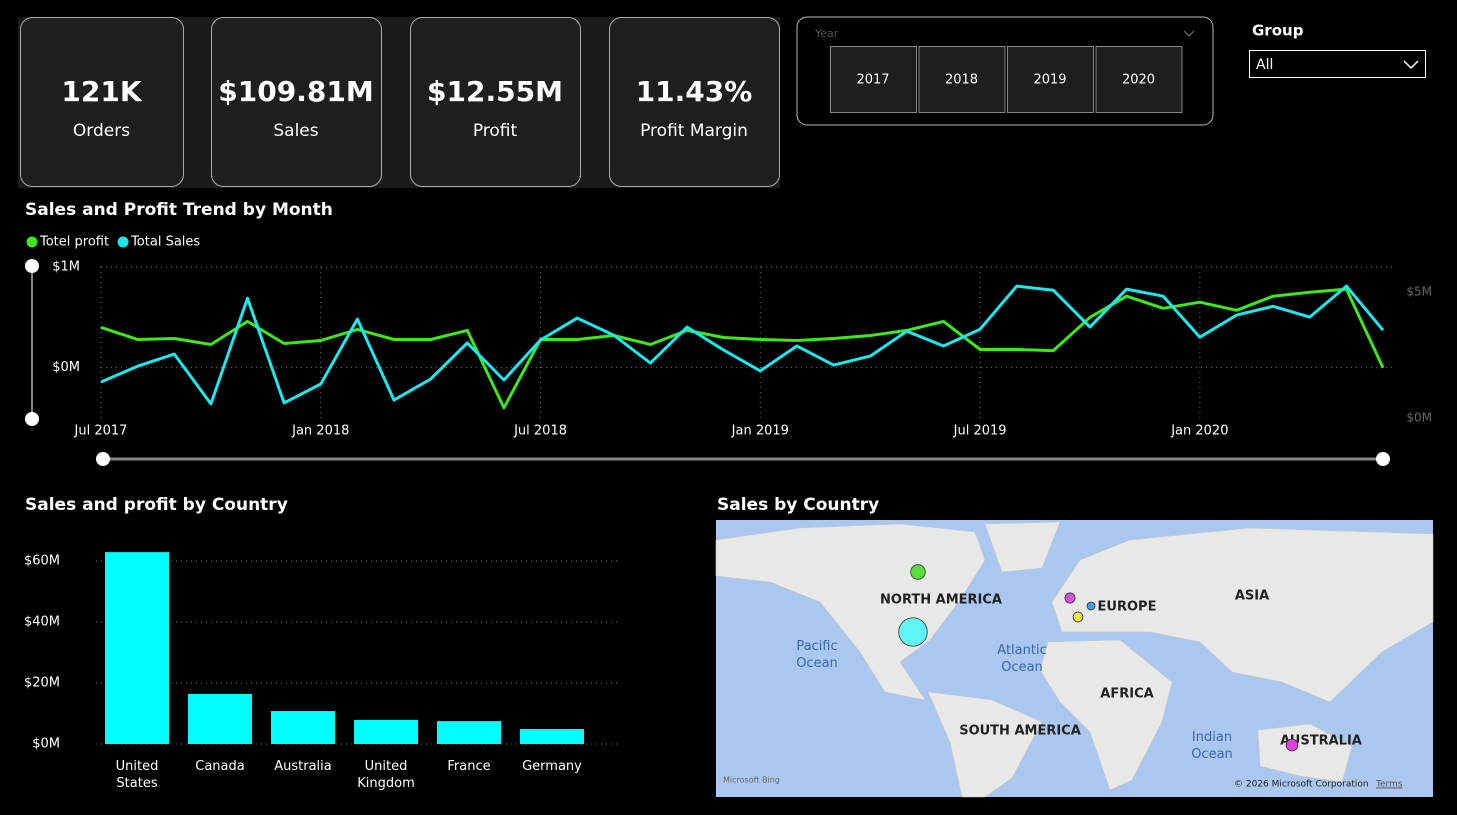 Image resolution: width=1457 pixels, height=815 pixels. What do you see at coordinates (101, 431) in the screenshot?
I see `x-tick-label: Jul 2017` at bounding box center [101, 431].